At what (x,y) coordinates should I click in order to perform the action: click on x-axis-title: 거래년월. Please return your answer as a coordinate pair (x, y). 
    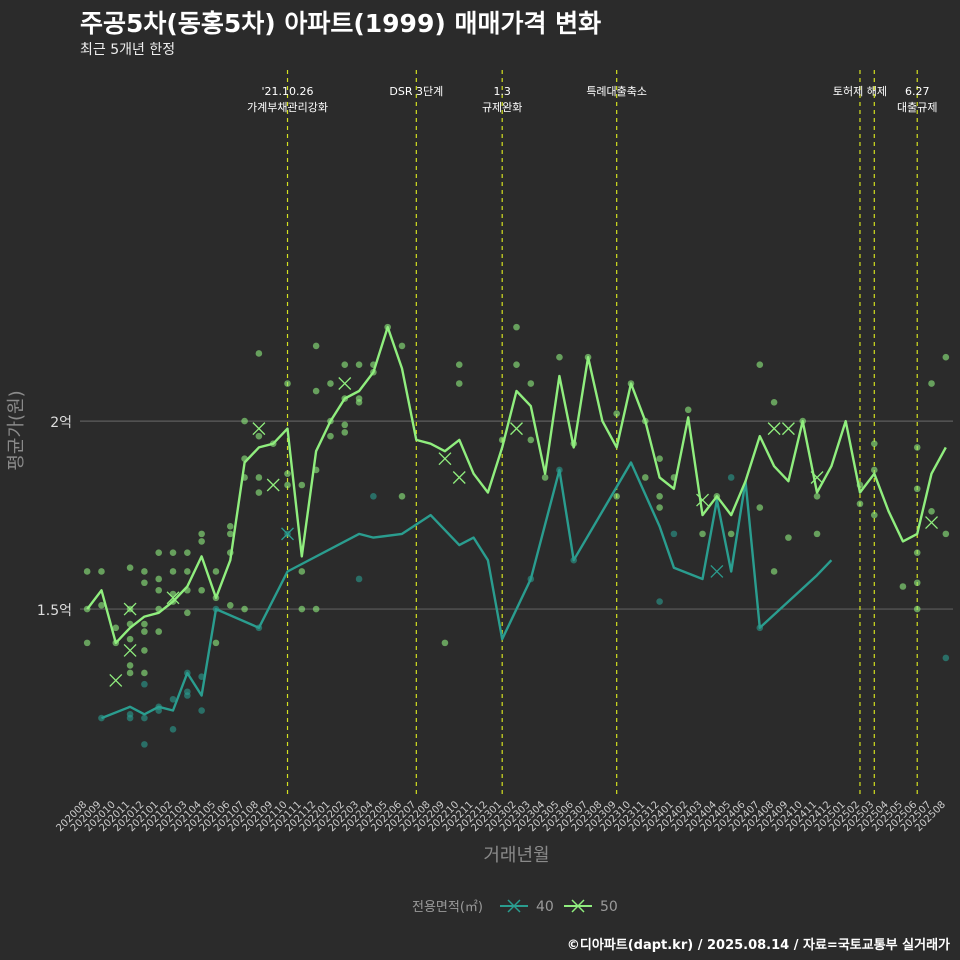
    Looking at the image, I should click on (516, 855).